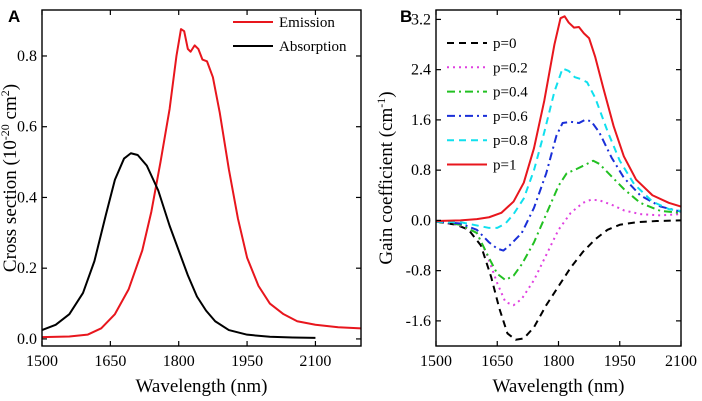 The height and width of the screenshot is (401, 702). Describe the element at coordinates (421, 170) in the screenshot. I see `panel-b-y-tick-label-3: 0.8` at that location.